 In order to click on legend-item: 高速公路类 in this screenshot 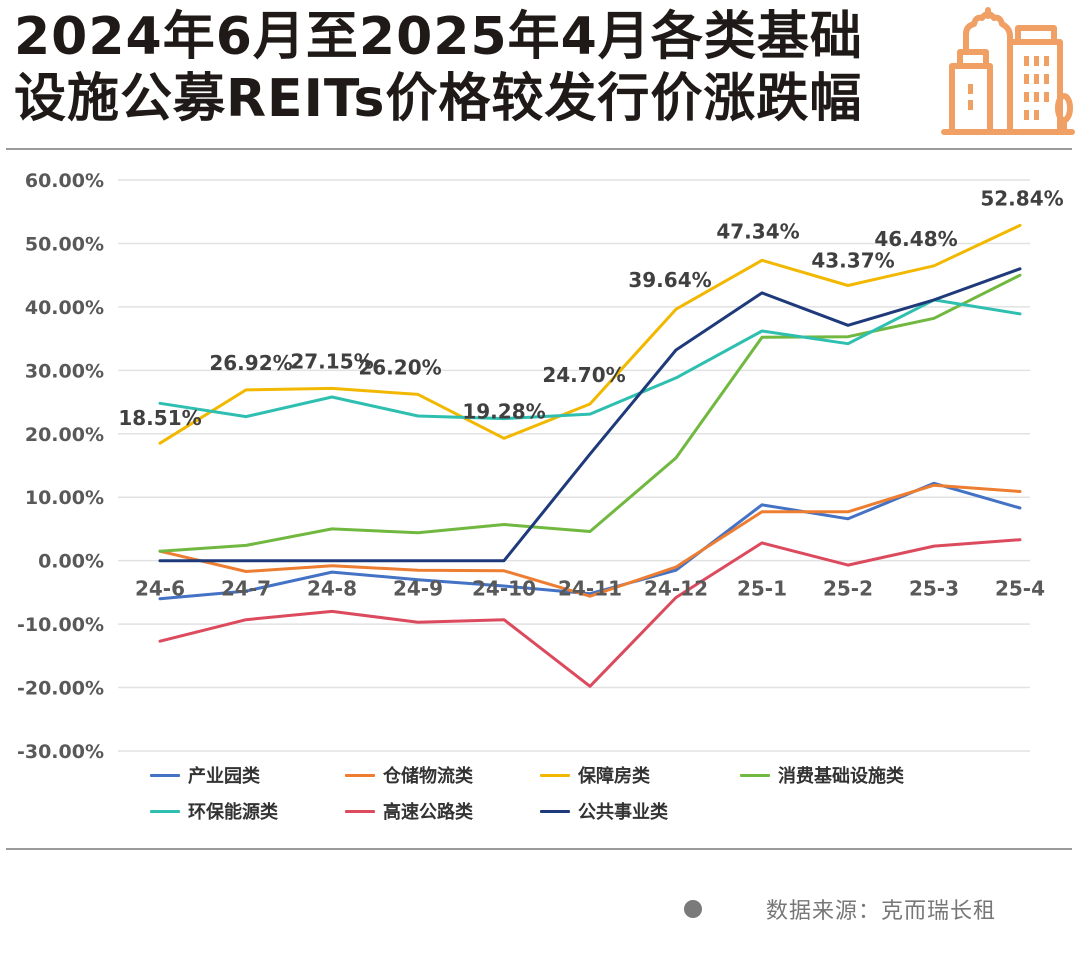, I will do `click(409, 811)`.